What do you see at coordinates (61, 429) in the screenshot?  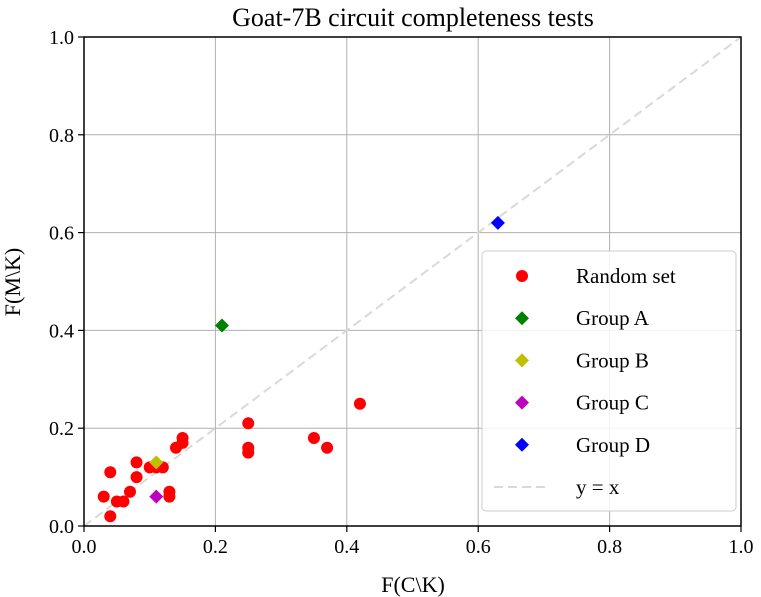 I see `y-tick-label: 0.2` at bounding box center [61, 429].